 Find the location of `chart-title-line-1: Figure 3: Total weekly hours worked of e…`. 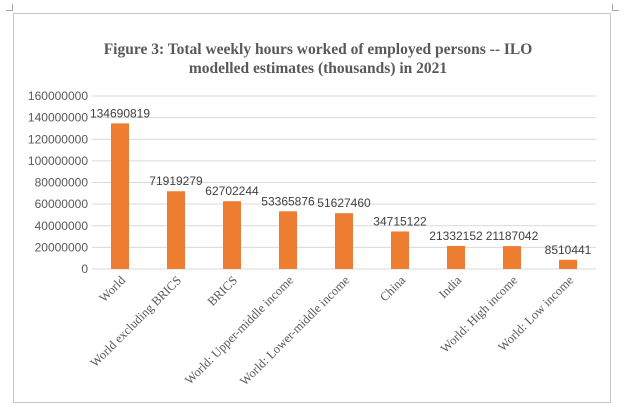

chart-title-line-1: Figure 3: Total weekly hours worked of e… is located at coordinates (318, 49).